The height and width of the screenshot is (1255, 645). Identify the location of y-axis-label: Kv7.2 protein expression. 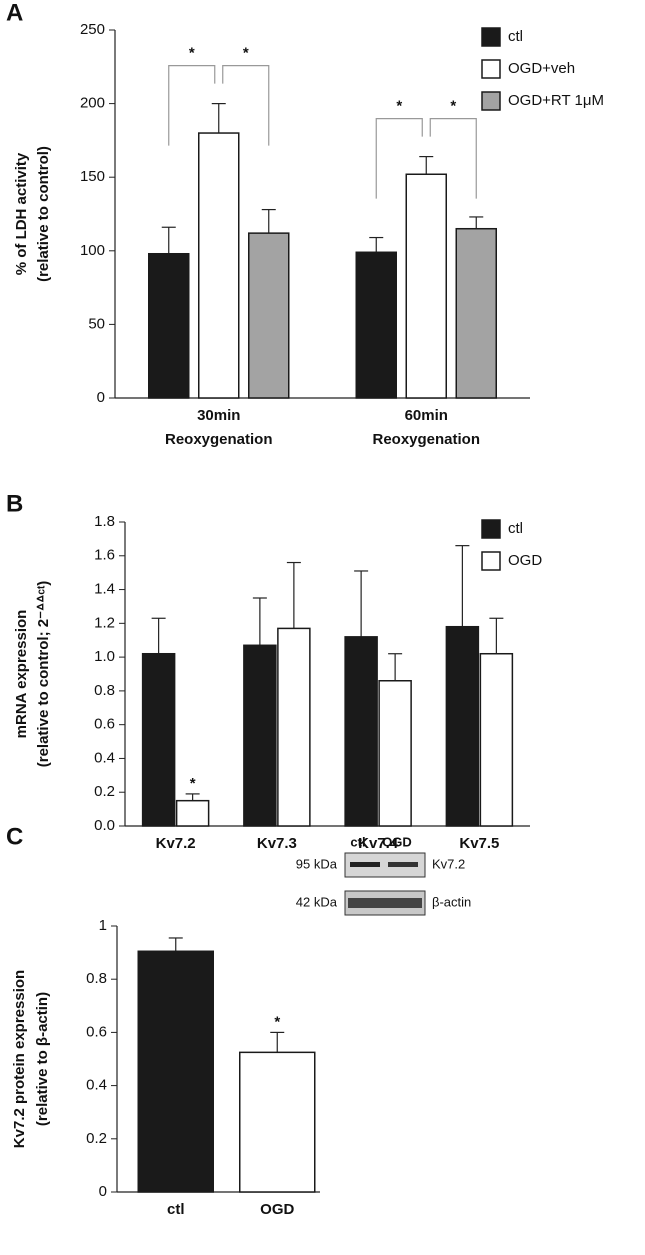
(19, 1059).